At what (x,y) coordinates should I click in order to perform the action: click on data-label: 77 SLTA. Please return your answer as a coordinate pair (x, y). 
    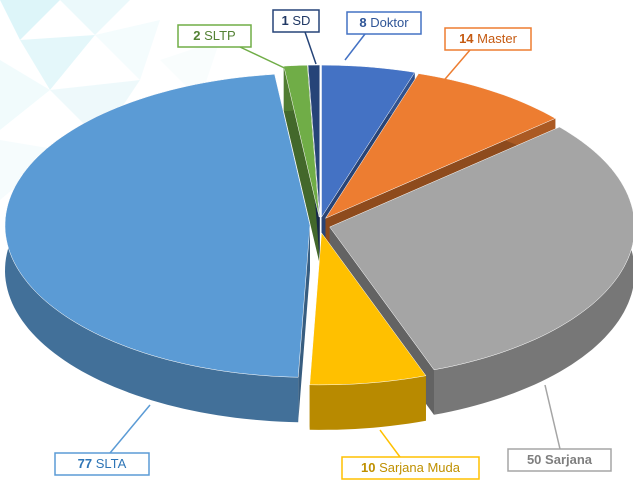
    Looking at the image, I should click on (102, 463).